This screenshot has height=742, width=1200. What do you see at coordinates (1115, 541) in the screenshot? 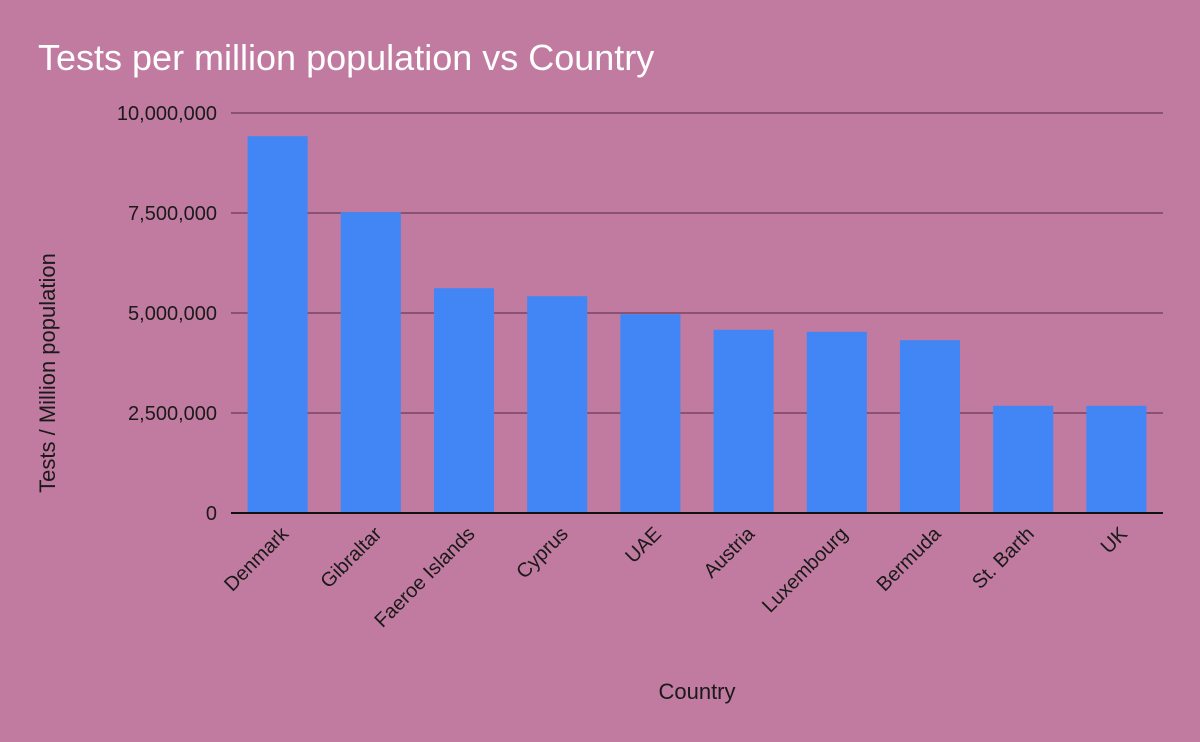
I see `x-tick-label: UK` at bounding box center [1115, 541].